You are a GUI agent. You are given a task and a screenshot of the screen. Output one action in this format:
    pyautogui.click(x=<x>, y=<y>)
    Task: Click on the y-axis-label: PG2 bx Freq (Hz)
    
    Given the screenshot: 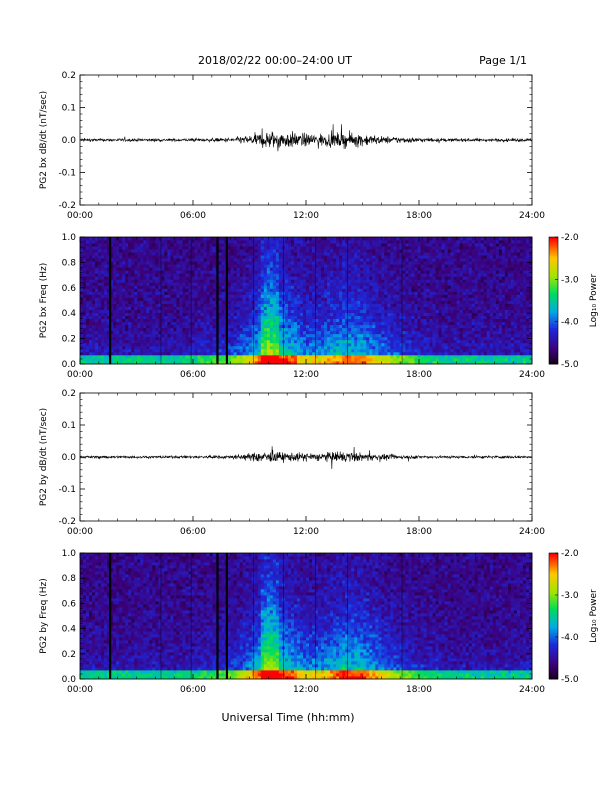 What is the action you would take?
    pyautogui.click(x=44, y=301)
    